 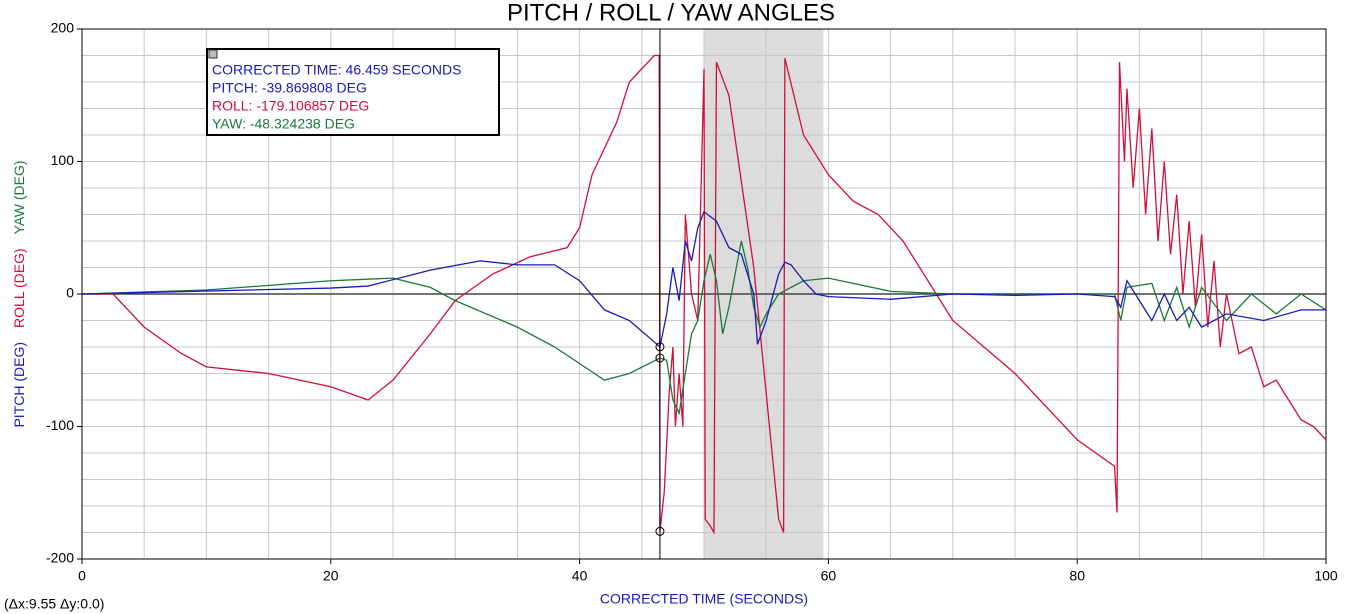 What do you see at coordinates (213, 54) in the screenshot?
I see `tooltip-close` at bounding box center [213, 54].